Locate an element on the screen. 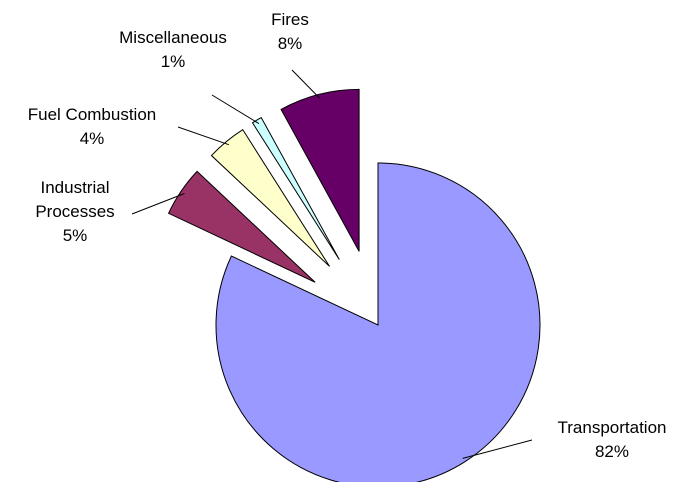 The width and height of the screenshot is (680, 482). value-label: 8% is located at coordinates (290, 43).